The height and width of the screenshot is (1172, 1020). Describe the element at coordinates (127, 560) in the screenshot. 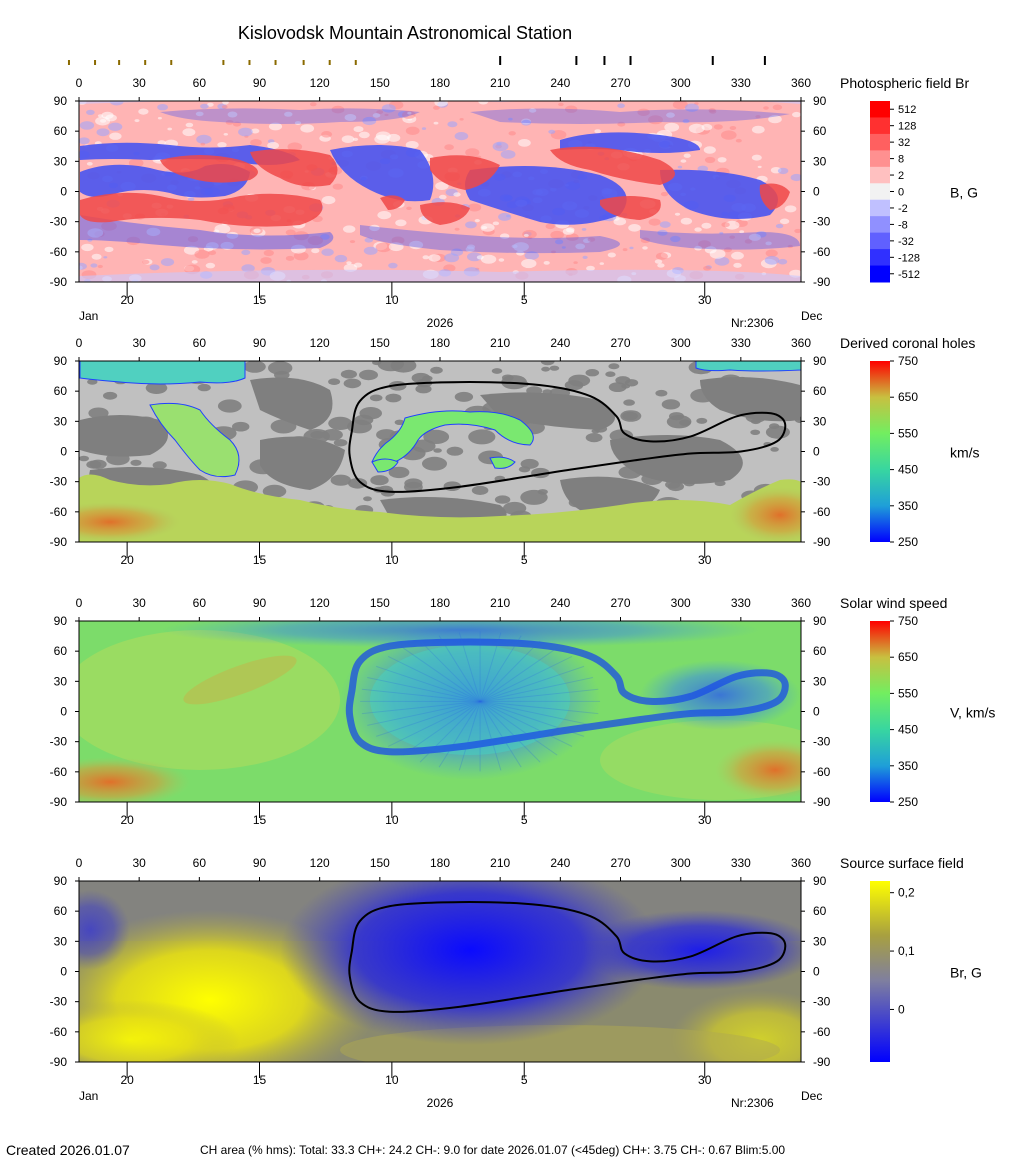

I see `date-tick-label: 20` at that location.